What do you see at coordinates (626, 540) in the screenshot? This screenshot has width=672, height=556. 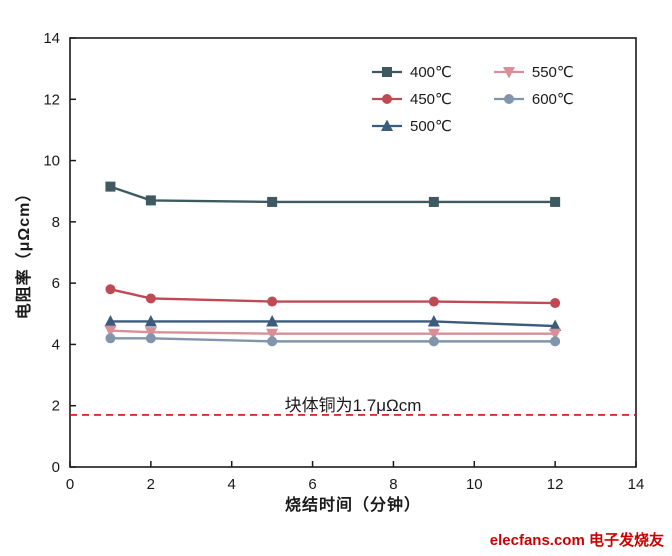 I see `watermark-name: 电子发烧友` at bounding box center [626, 540].